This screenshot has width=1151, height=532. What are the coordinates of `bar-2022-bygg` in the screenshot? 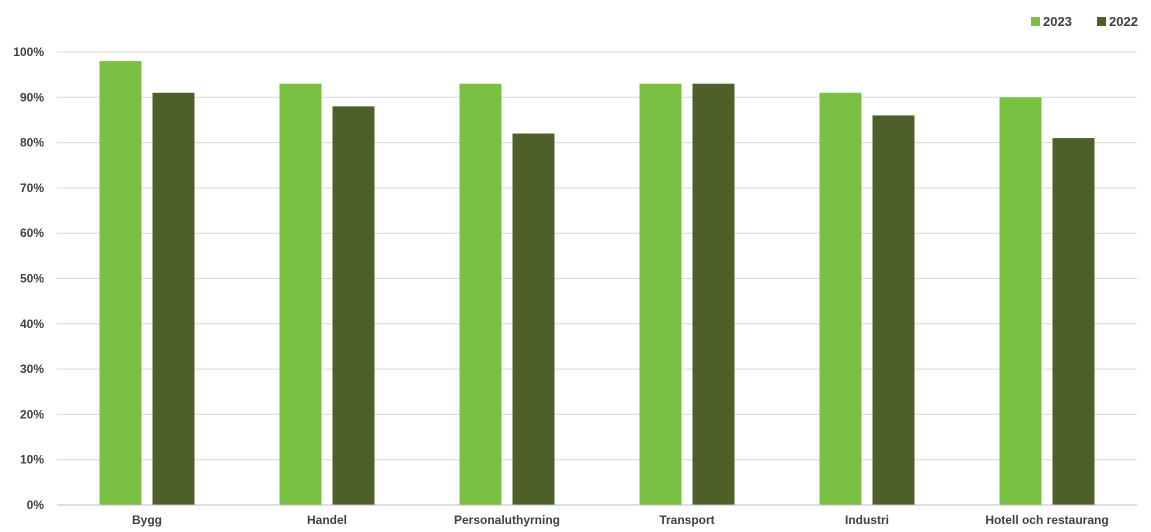 It's located at (173, 299).